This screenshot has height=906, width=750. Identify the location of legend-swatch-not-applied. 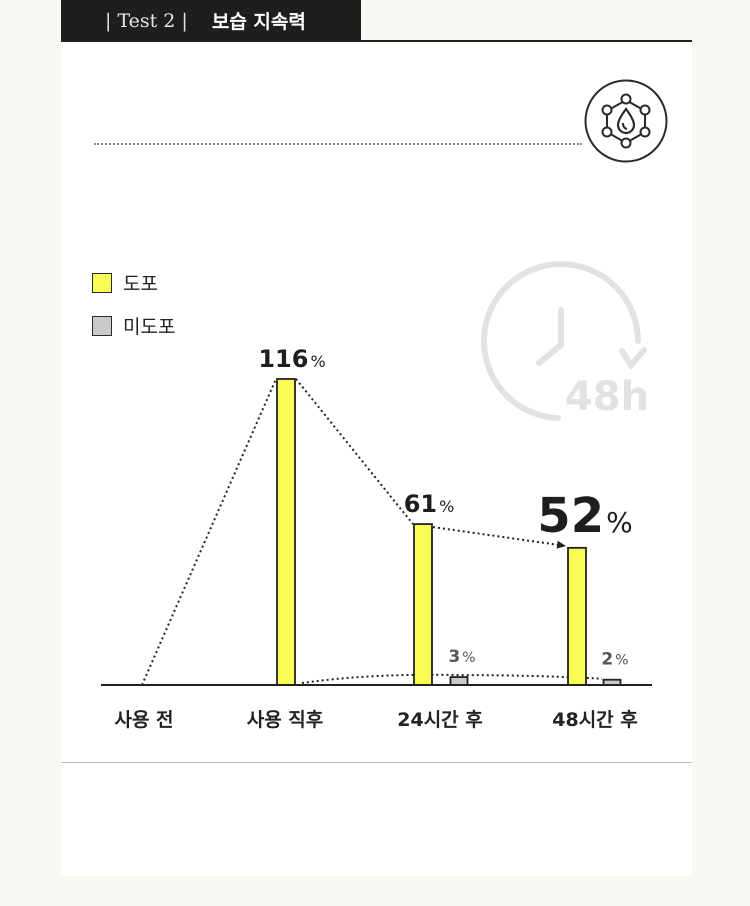
(102, 325).